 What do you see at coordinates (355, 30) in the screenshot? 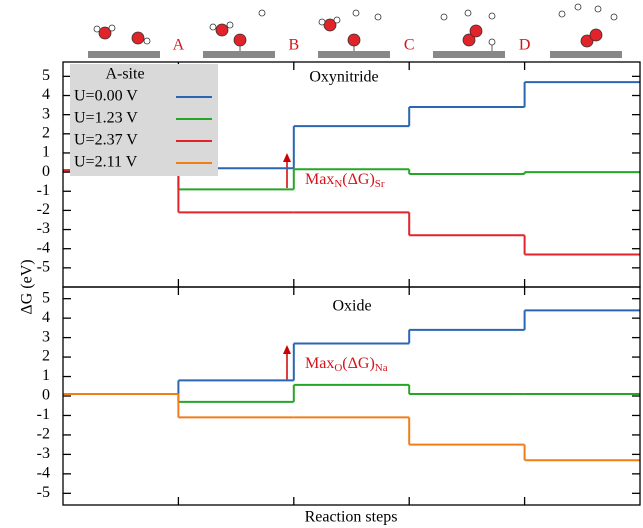
I see `adsorbate-icons` at bounding box center [355, 30].